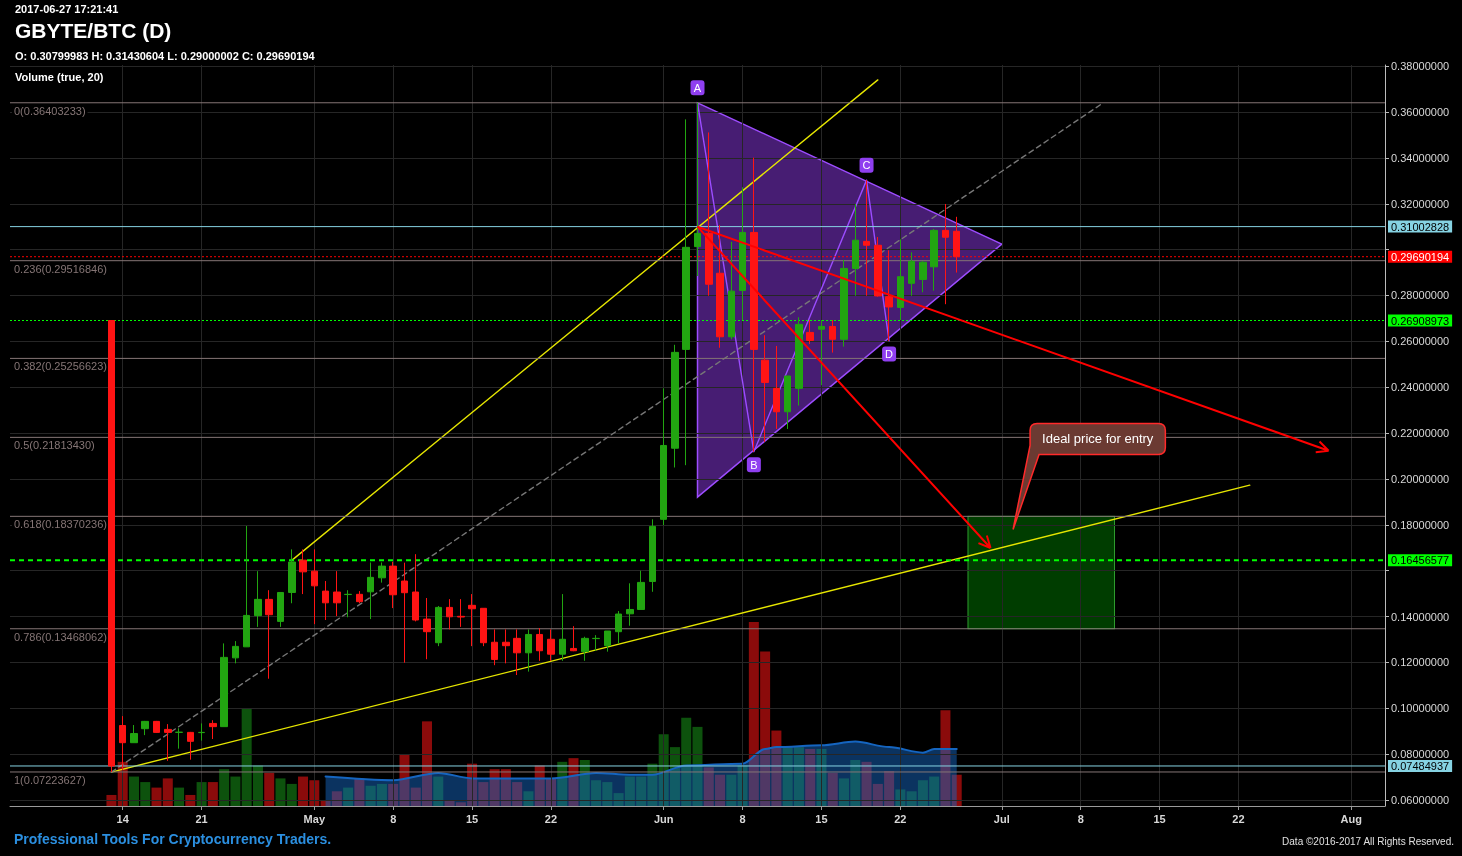 The width and height of the screenshot is (1462, 856). What do you see at coordinates (1420, 203) in the screenshot?
I see `y-tick-label: 0.32000000` at bounding box center [1420, 203].